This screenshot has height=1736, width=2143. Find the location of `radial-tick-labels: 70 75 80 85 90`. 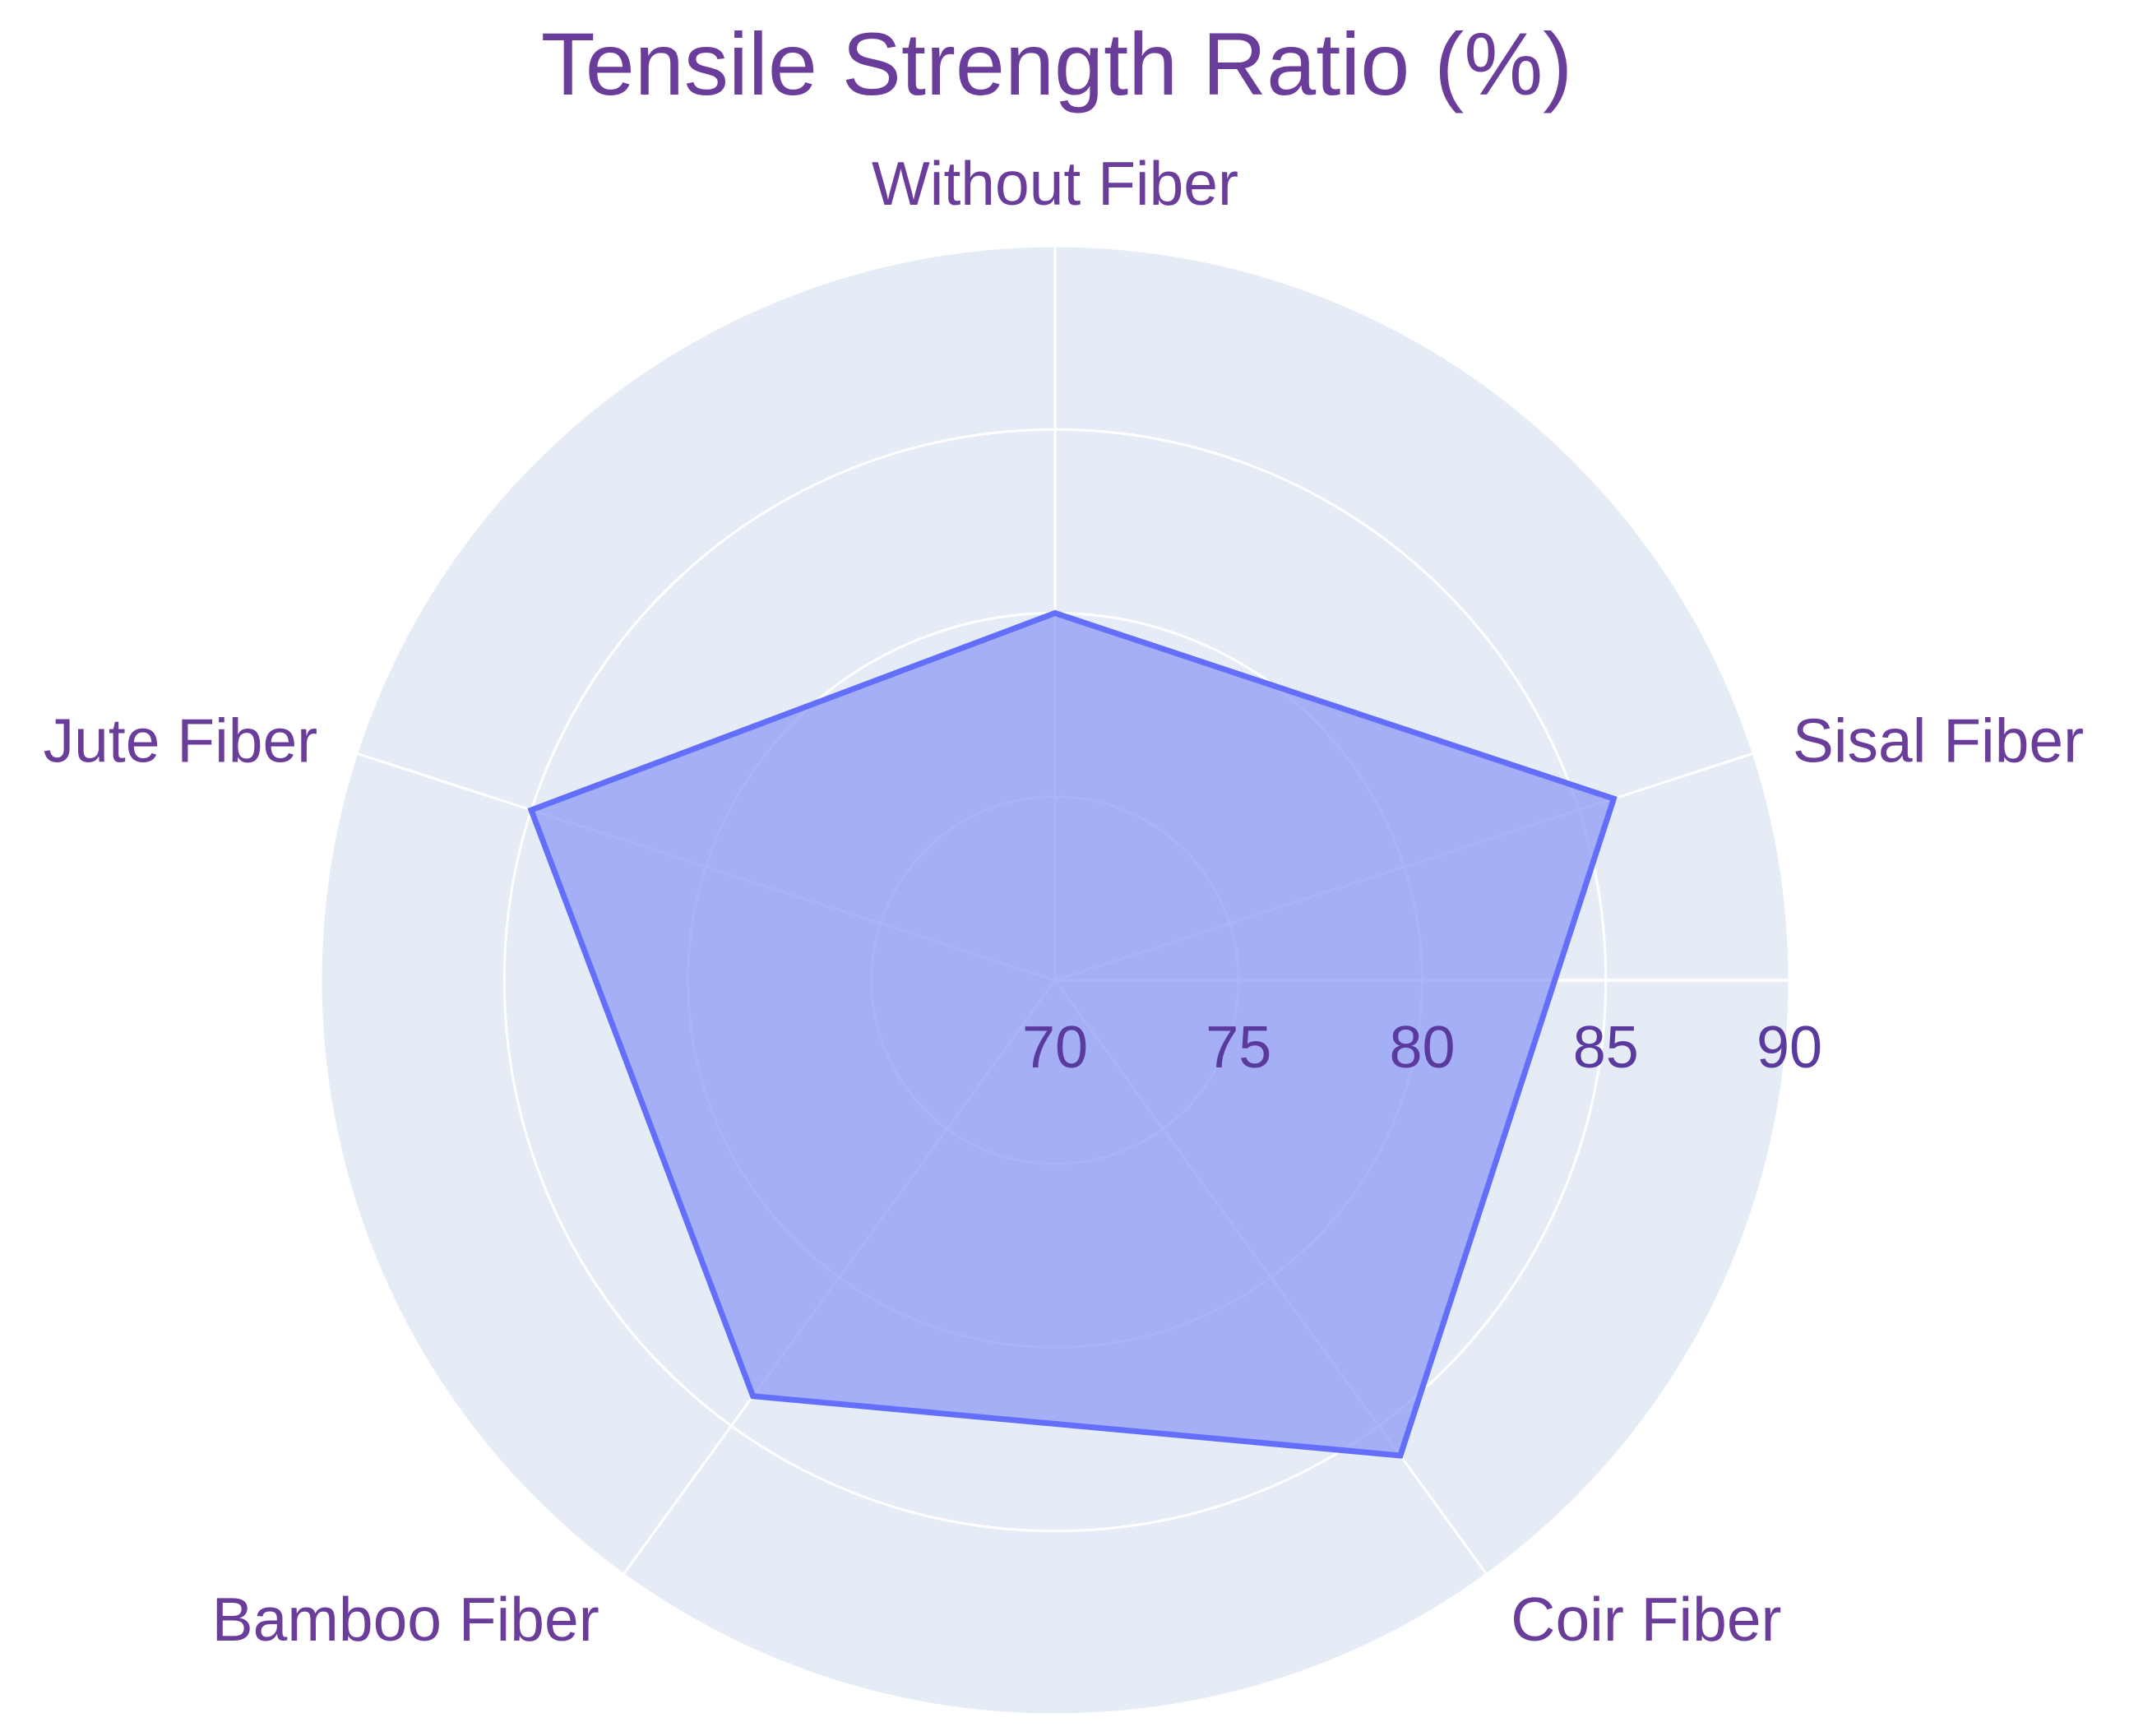

radial-tick-labels: 70 75 80 85 90 is located at coordinates (1422, 1048).